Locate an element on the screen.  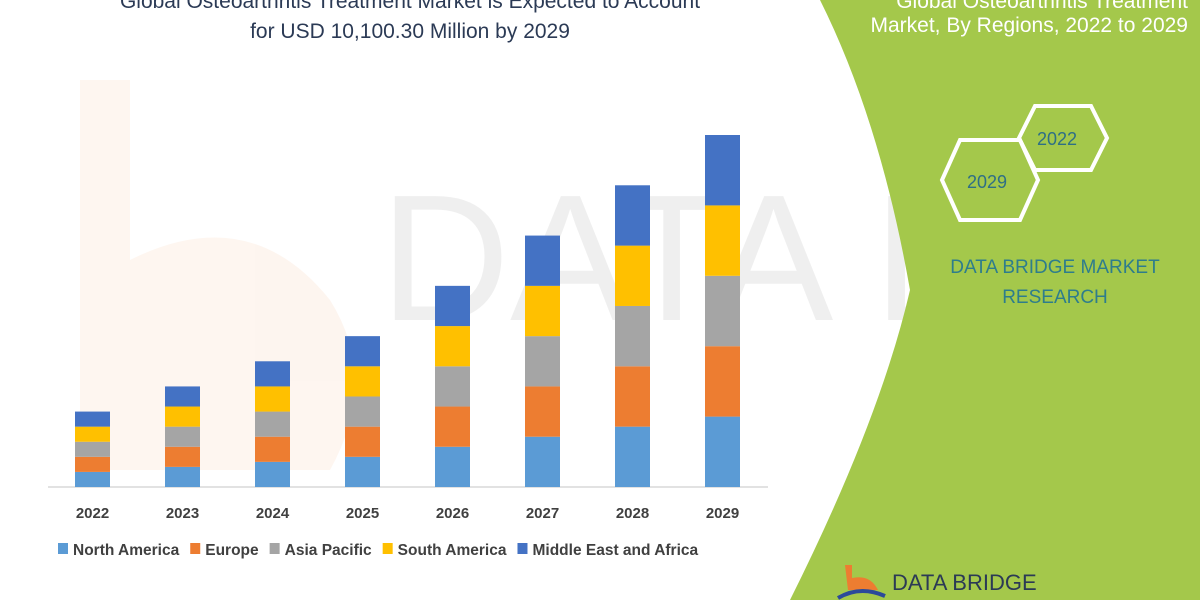
bar-2027-middle-east-and-africa is located at coordinates (542, 260).